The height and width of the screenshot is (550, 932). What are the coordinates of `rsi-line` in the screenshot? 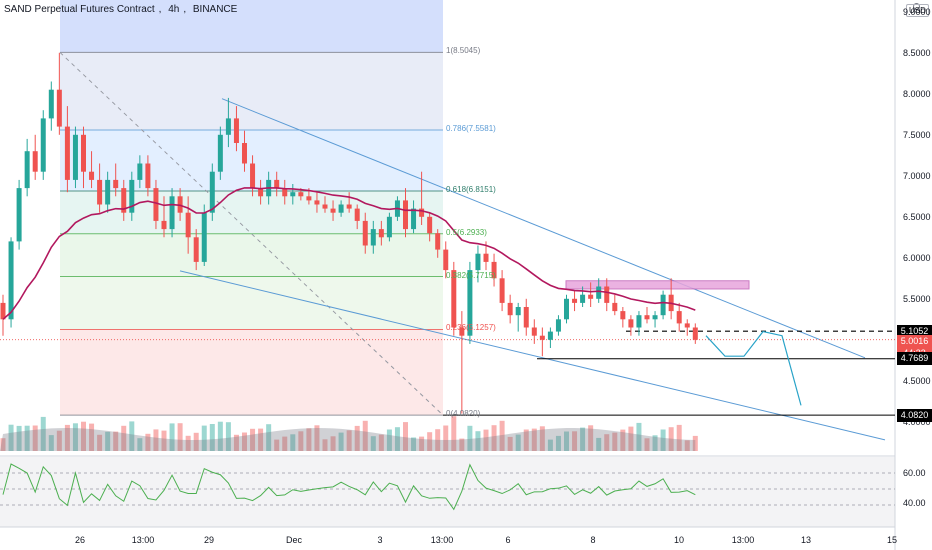 It's located at (349, 487).